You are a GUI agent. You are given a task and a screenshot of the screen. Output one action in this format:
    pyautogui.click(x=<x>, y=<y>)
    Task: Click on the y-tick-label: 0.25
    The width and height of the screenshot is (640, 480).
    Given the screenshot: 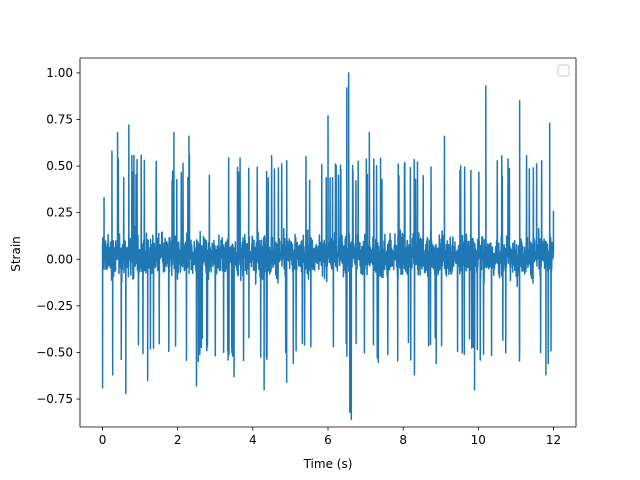 What is the action you would take?
    pyautogui.click(x=59, y=213)
    